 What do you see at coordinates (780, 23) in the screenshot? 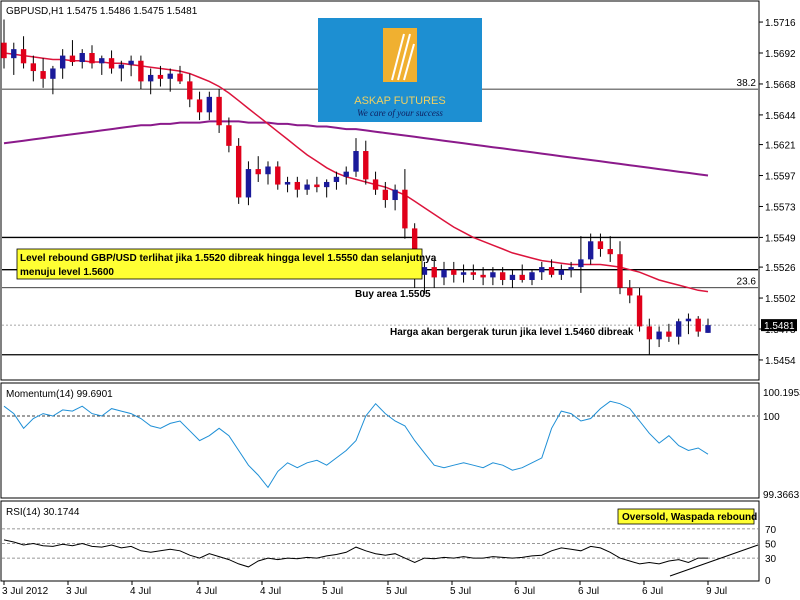
I see `price-tick-label: 1.5716` at bounding box center [780, 23].